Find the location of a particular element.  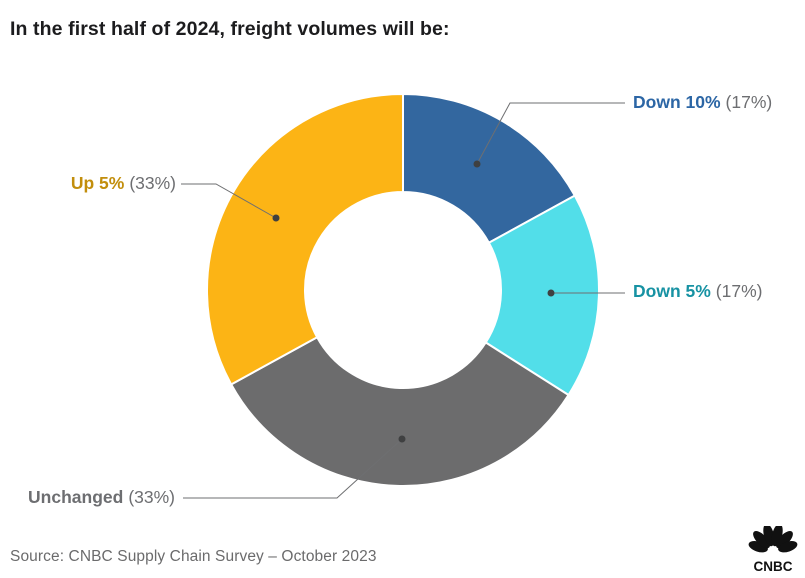

callout-label-unchanged: Unchanged (33%) is located at coordinates (101, 497).